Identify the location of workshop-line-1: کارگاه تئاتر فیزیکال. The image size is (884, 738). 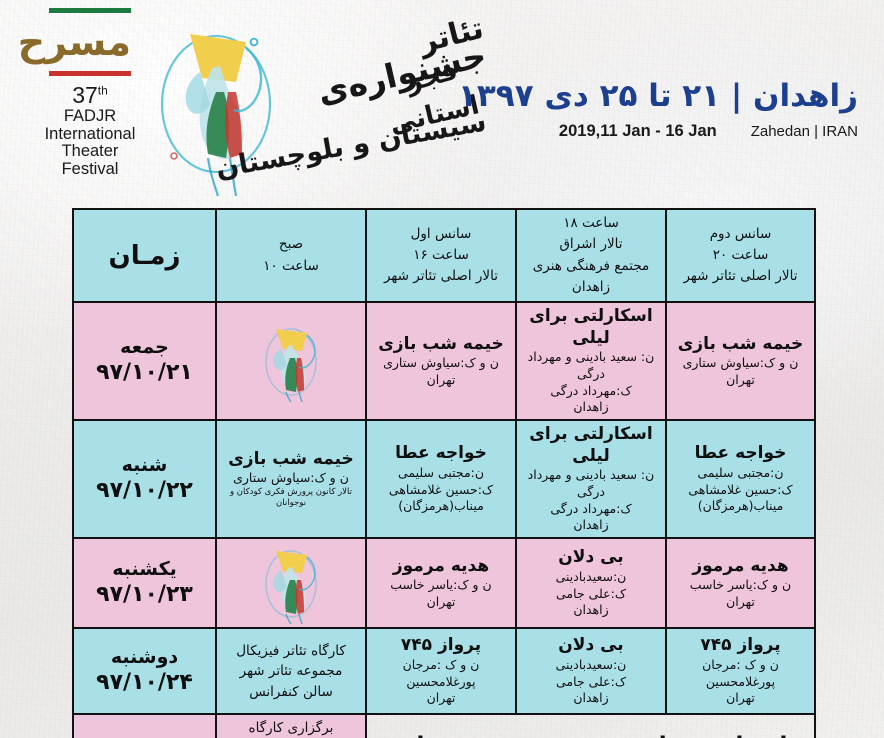
(291, 650).